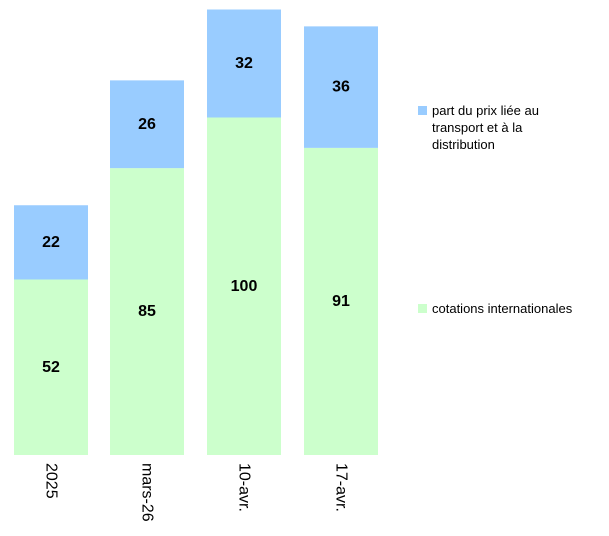  I want to click on x-tick-labels-group: 2025 mars-26 10-avr. 17-avr., so click(196, 492).